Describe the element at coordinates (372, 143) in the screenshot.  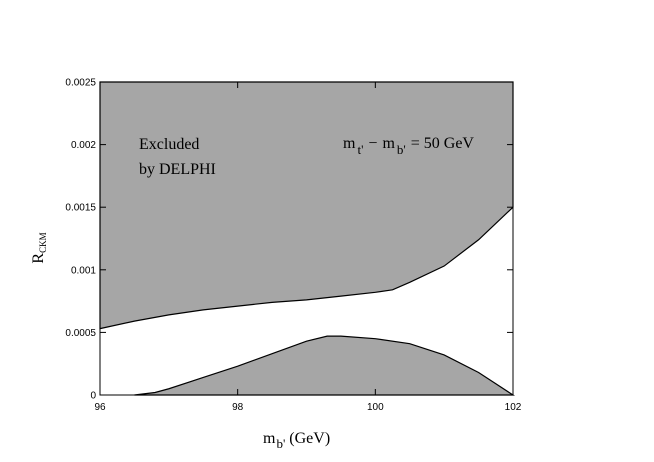
I see `mass-minus: −` at that location.